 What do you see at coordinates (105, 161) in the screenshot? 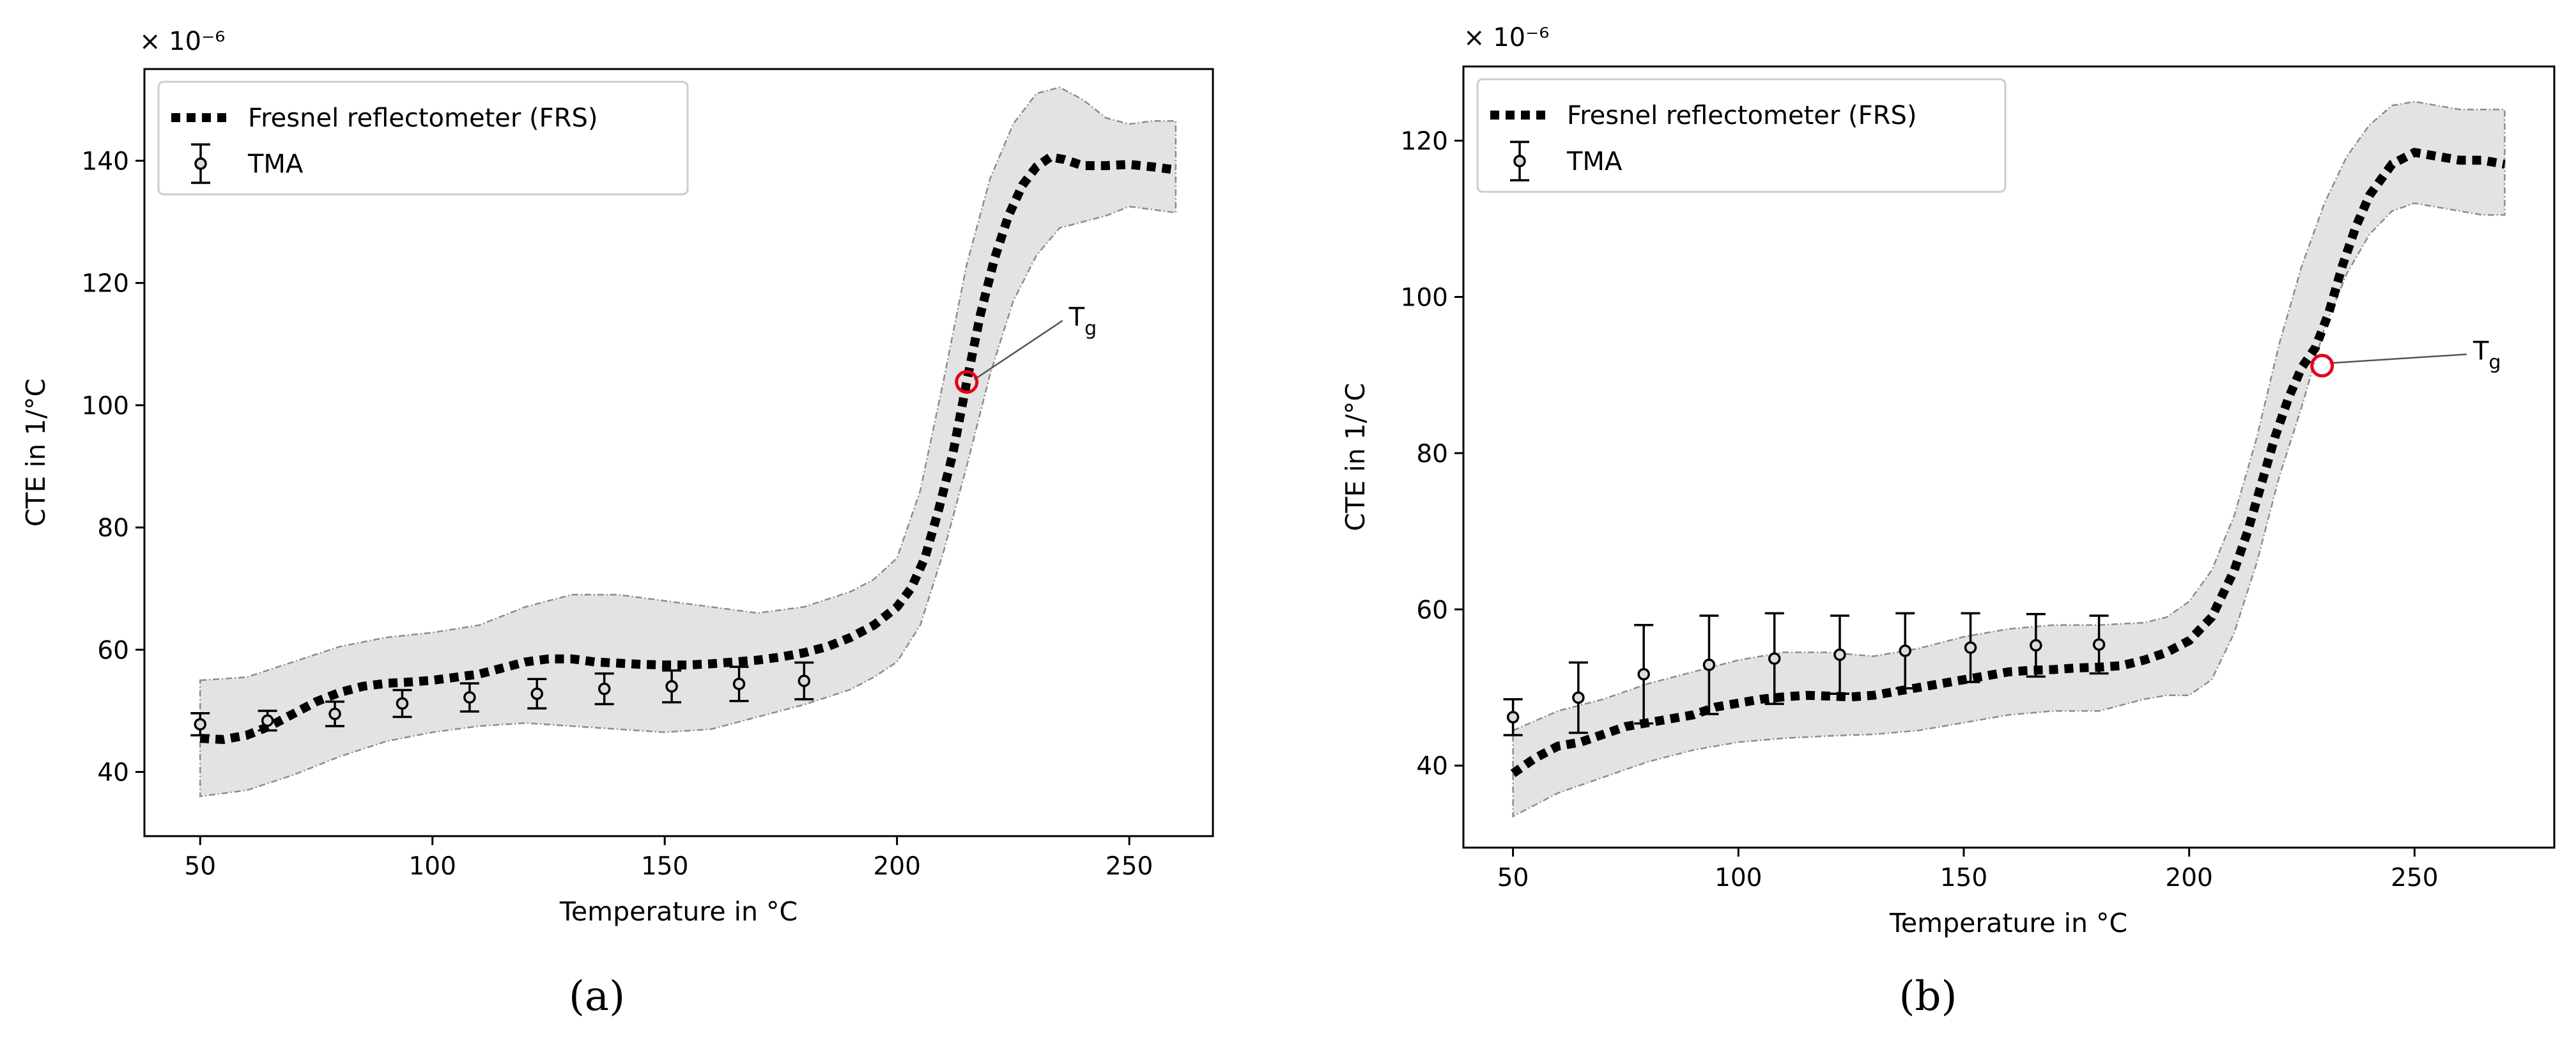
I see `y-tick-label: 140` at bounding box center [105, 161].